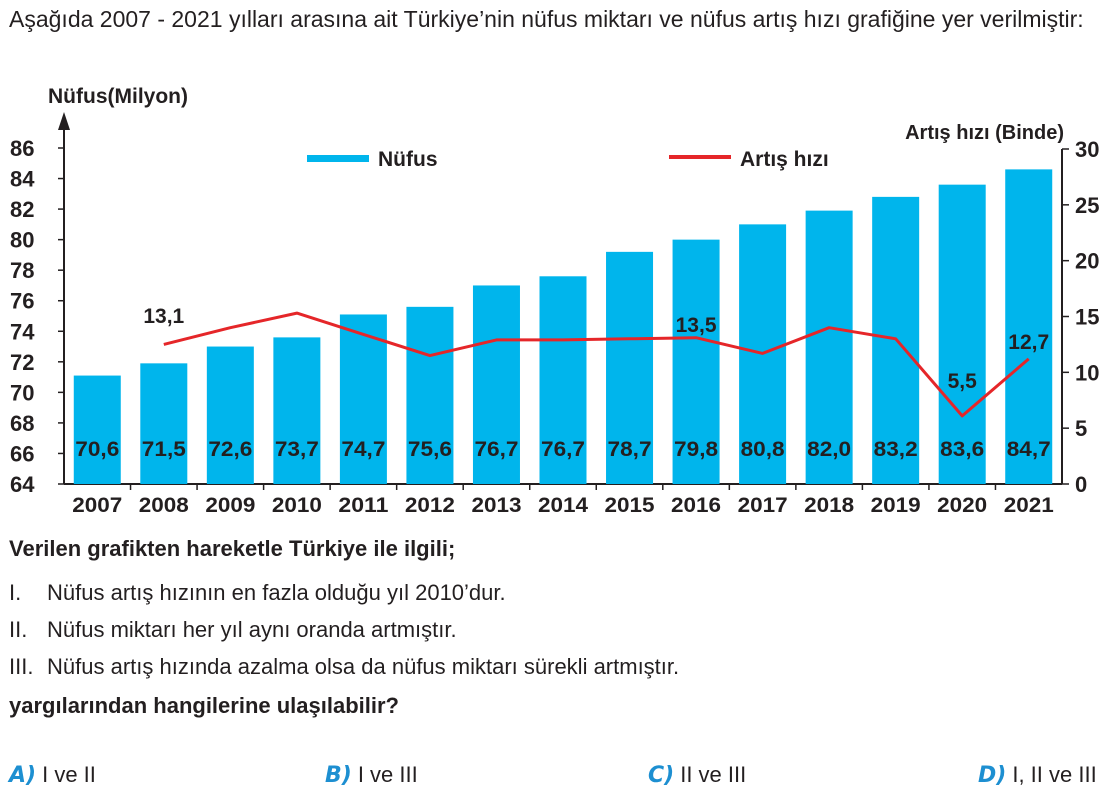  What do you see at coordinates (1081, 484) in the screenshot?
I see `y-tick-label-right: 0` at bounding box center [1081, 484].